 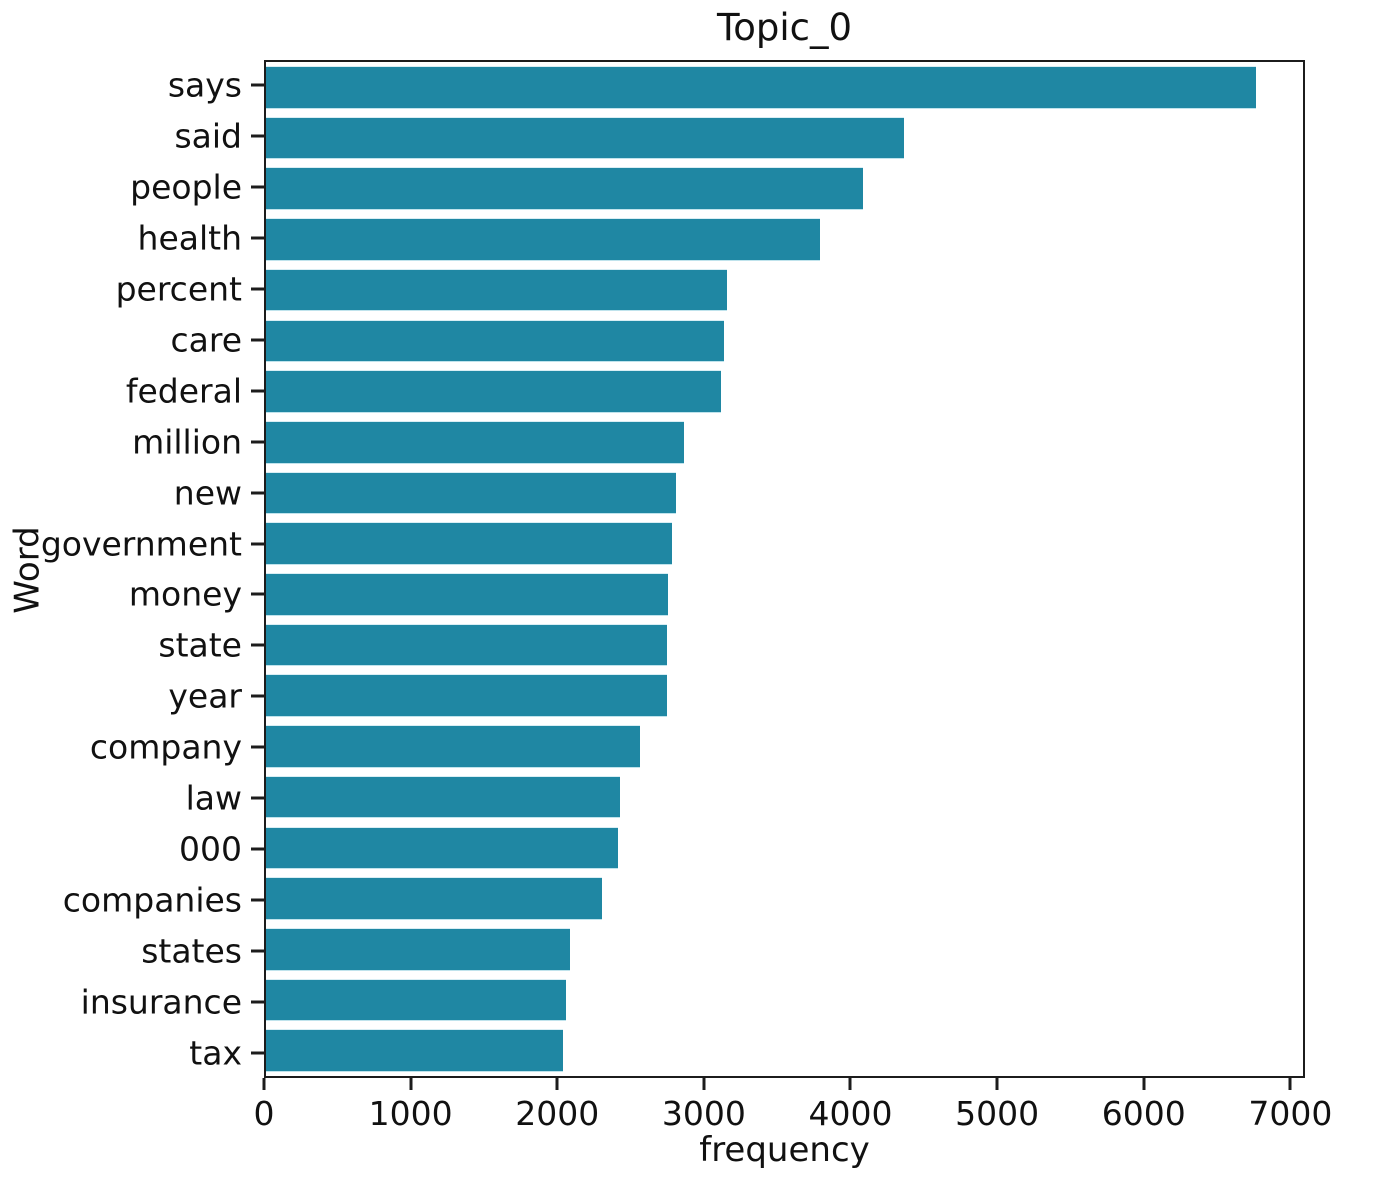 What do you see at coordinates (466, 695) in the screenshot?
I see `bar-year` at bounding box center [466, 695].